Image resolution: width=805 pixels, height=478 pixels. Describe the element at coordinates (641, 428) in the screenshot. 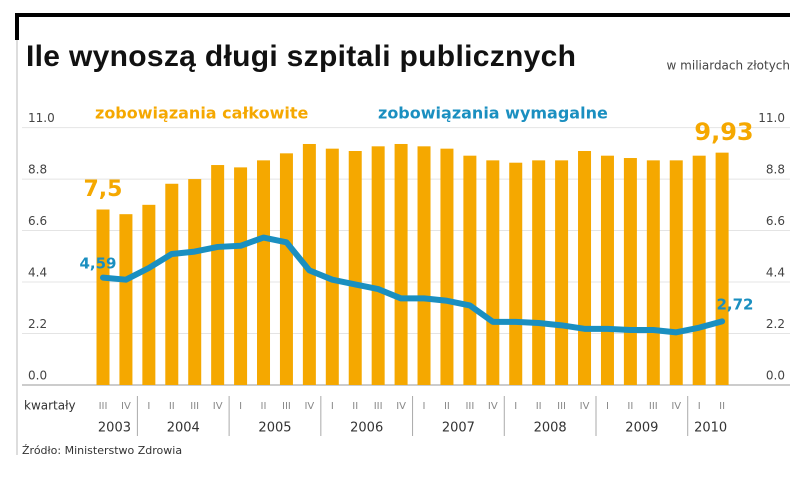

I see `year-label: 2009` at that location.